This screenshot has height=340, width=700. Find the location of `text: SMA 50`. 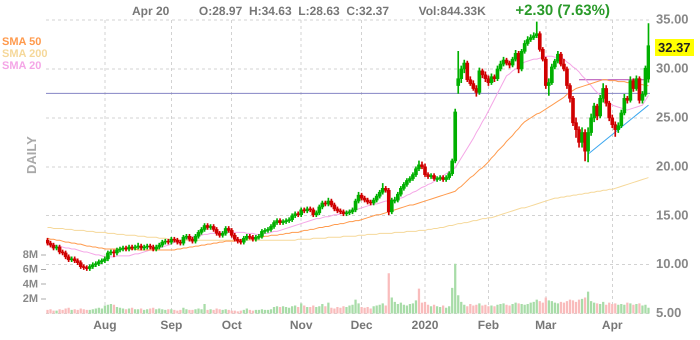

text: SMA 50 is located at coordinates (22, 42).